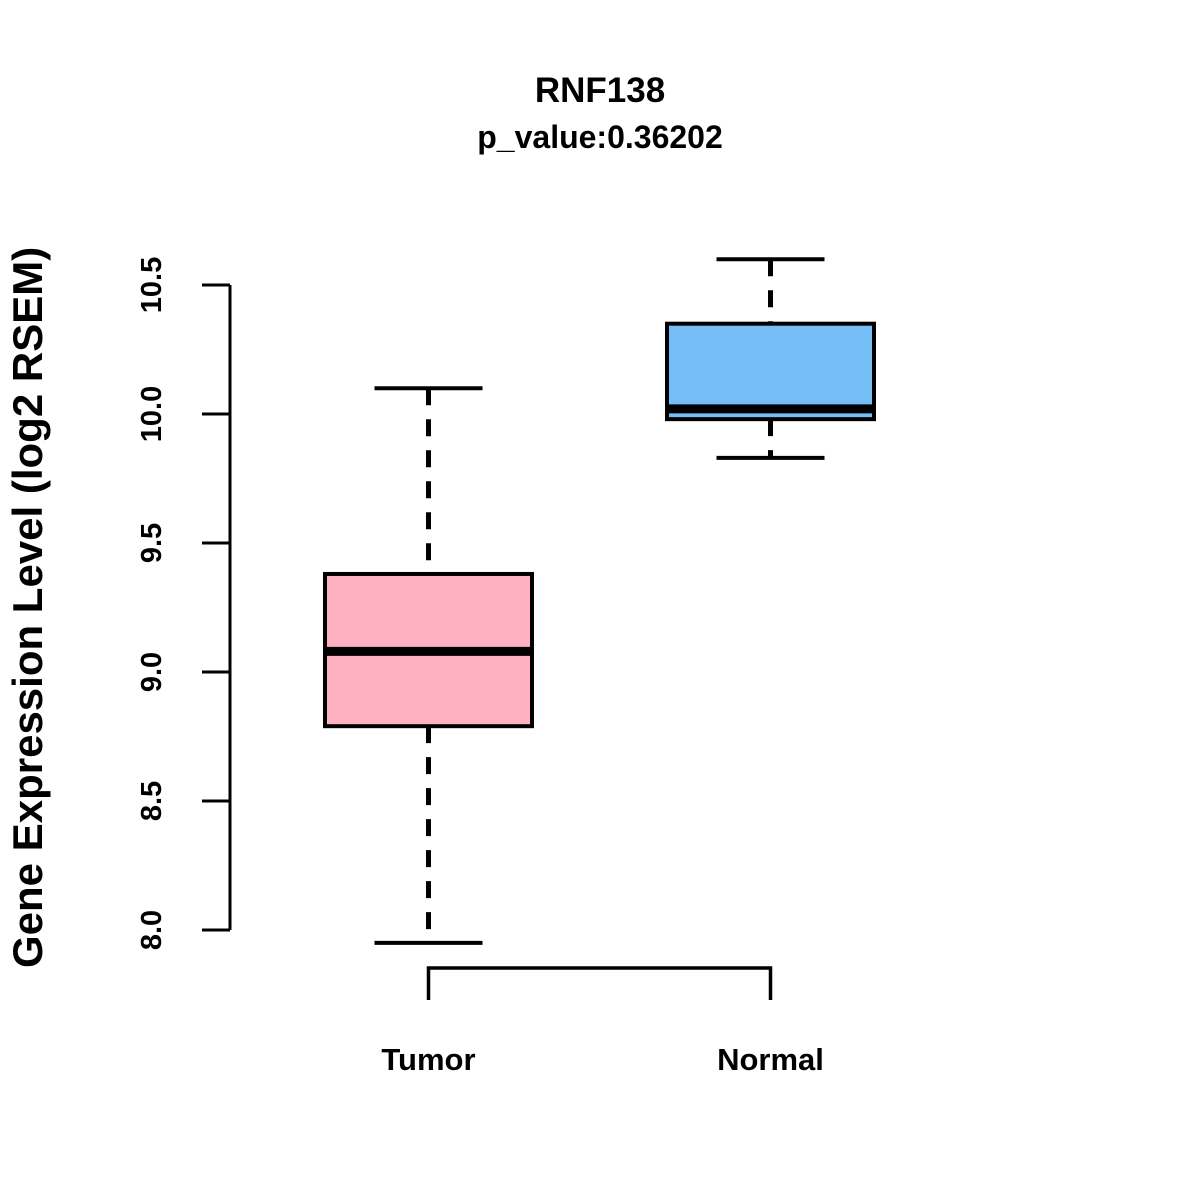  Describe the element at coordinates (428, 1059) in the screenshot. I see `category-label-tumor: Tumor` at that location.